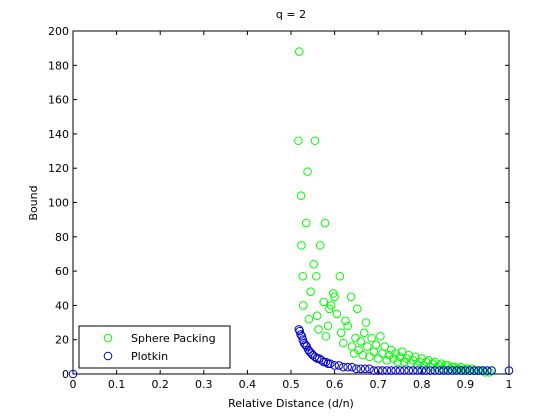 Image resolution: width=560 pixels, height=420 pixels. What do you see at coordinates (117, 384) in the screenshot?
I see `x-tick-label: 0.1` at bounding box center [117, 384].